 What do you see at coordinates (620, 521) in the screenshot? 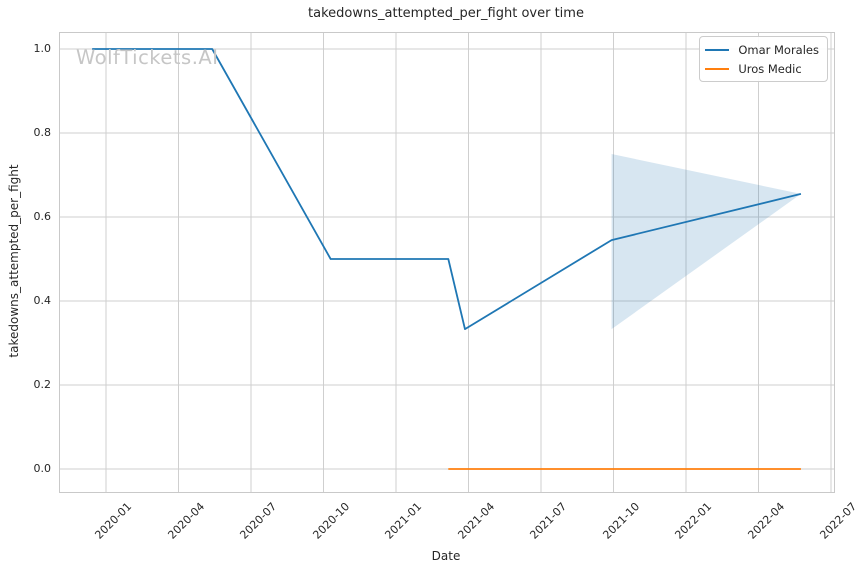
I see `x-tick-label: 2021-10` at bounding box center [620, 521].